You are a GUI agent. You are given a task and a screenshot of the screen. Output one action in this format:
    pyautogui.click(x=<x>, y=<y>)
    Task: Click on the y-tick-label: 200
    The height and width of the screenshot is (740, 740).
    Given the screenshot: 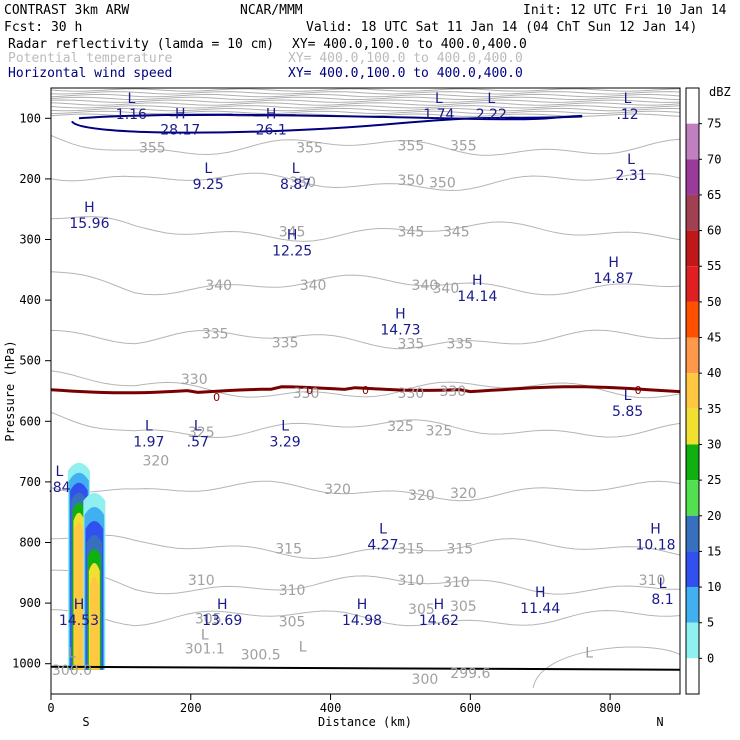 What is the action you would take?
    pyautogui.click(x=30, y=179)
    